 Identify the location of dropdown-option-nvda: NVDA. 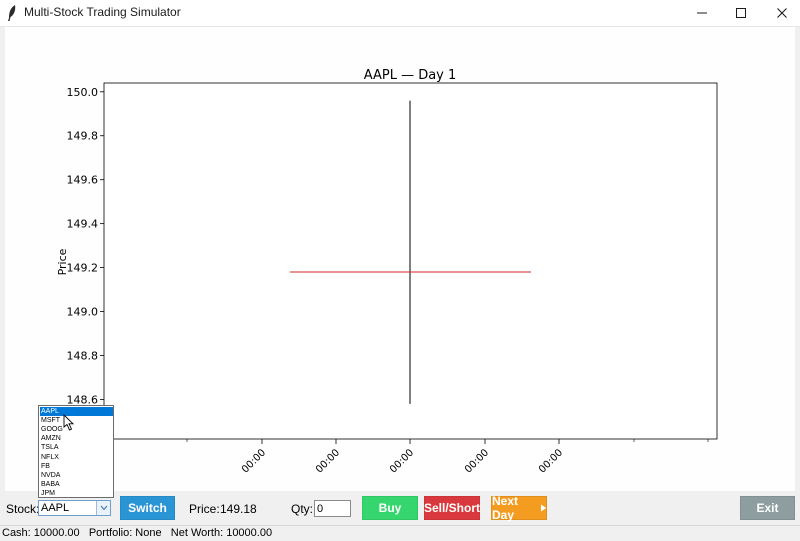
(51, 475).